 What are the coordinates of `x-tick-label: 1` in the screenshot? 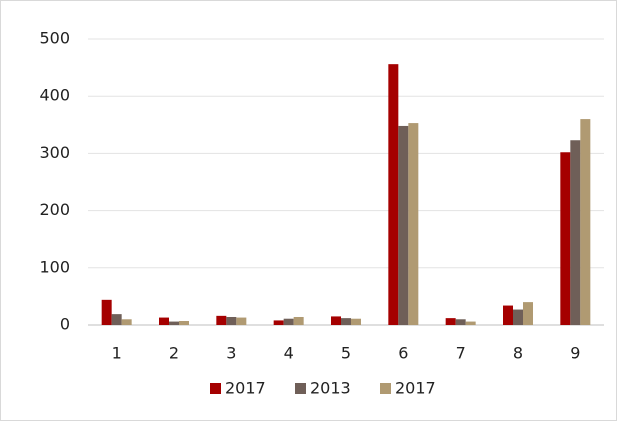 It's located at (117, 353).